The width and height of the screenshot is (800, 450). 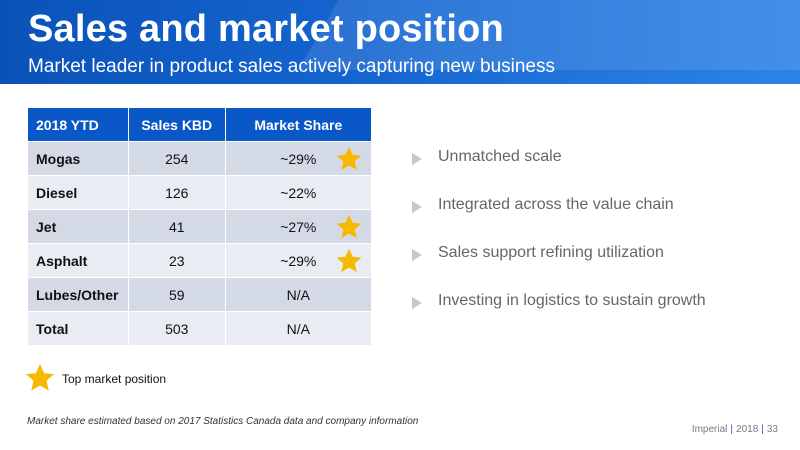 What do you see at coordinates (78, 328) in the screenshot?
I see `product-cell: Total` at bounding box center [78, 328].